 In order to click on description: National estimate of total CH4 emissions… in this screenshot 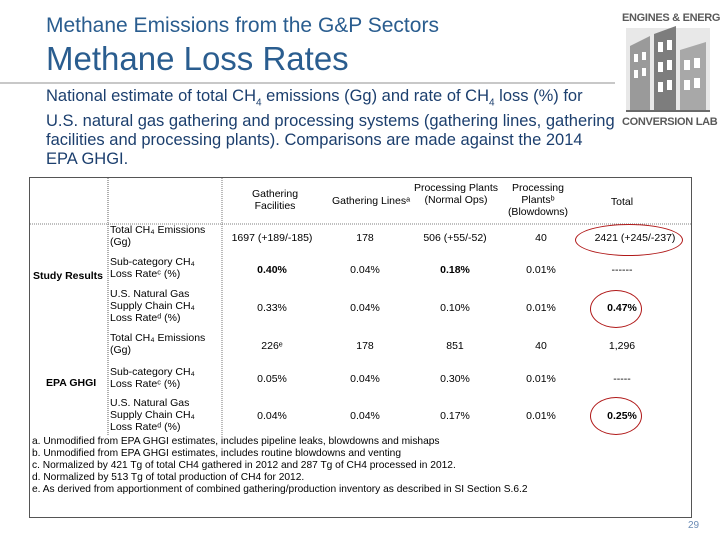, I will do `click(331, 128)`.